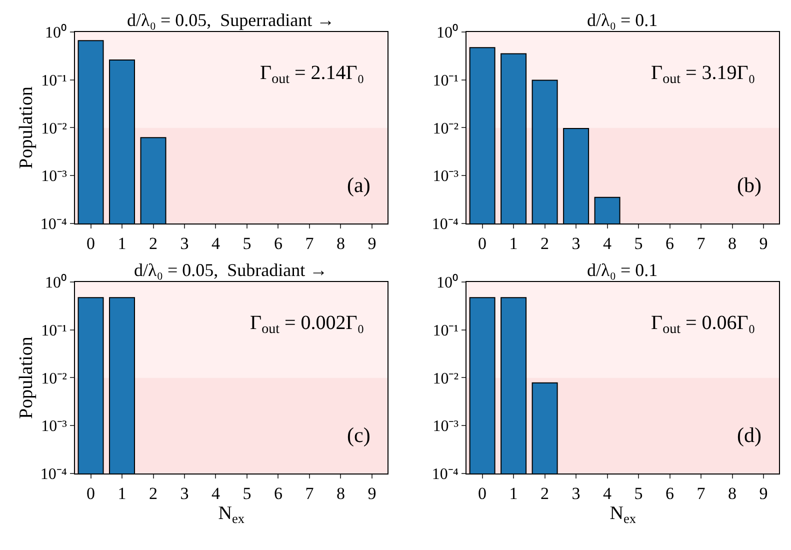 The image size is (791, 550). Describe the element at coordinates (312, 75) in the screenshot. I see `annotation: Γ$_{out}$ = 2.14Γ₀` at that location.